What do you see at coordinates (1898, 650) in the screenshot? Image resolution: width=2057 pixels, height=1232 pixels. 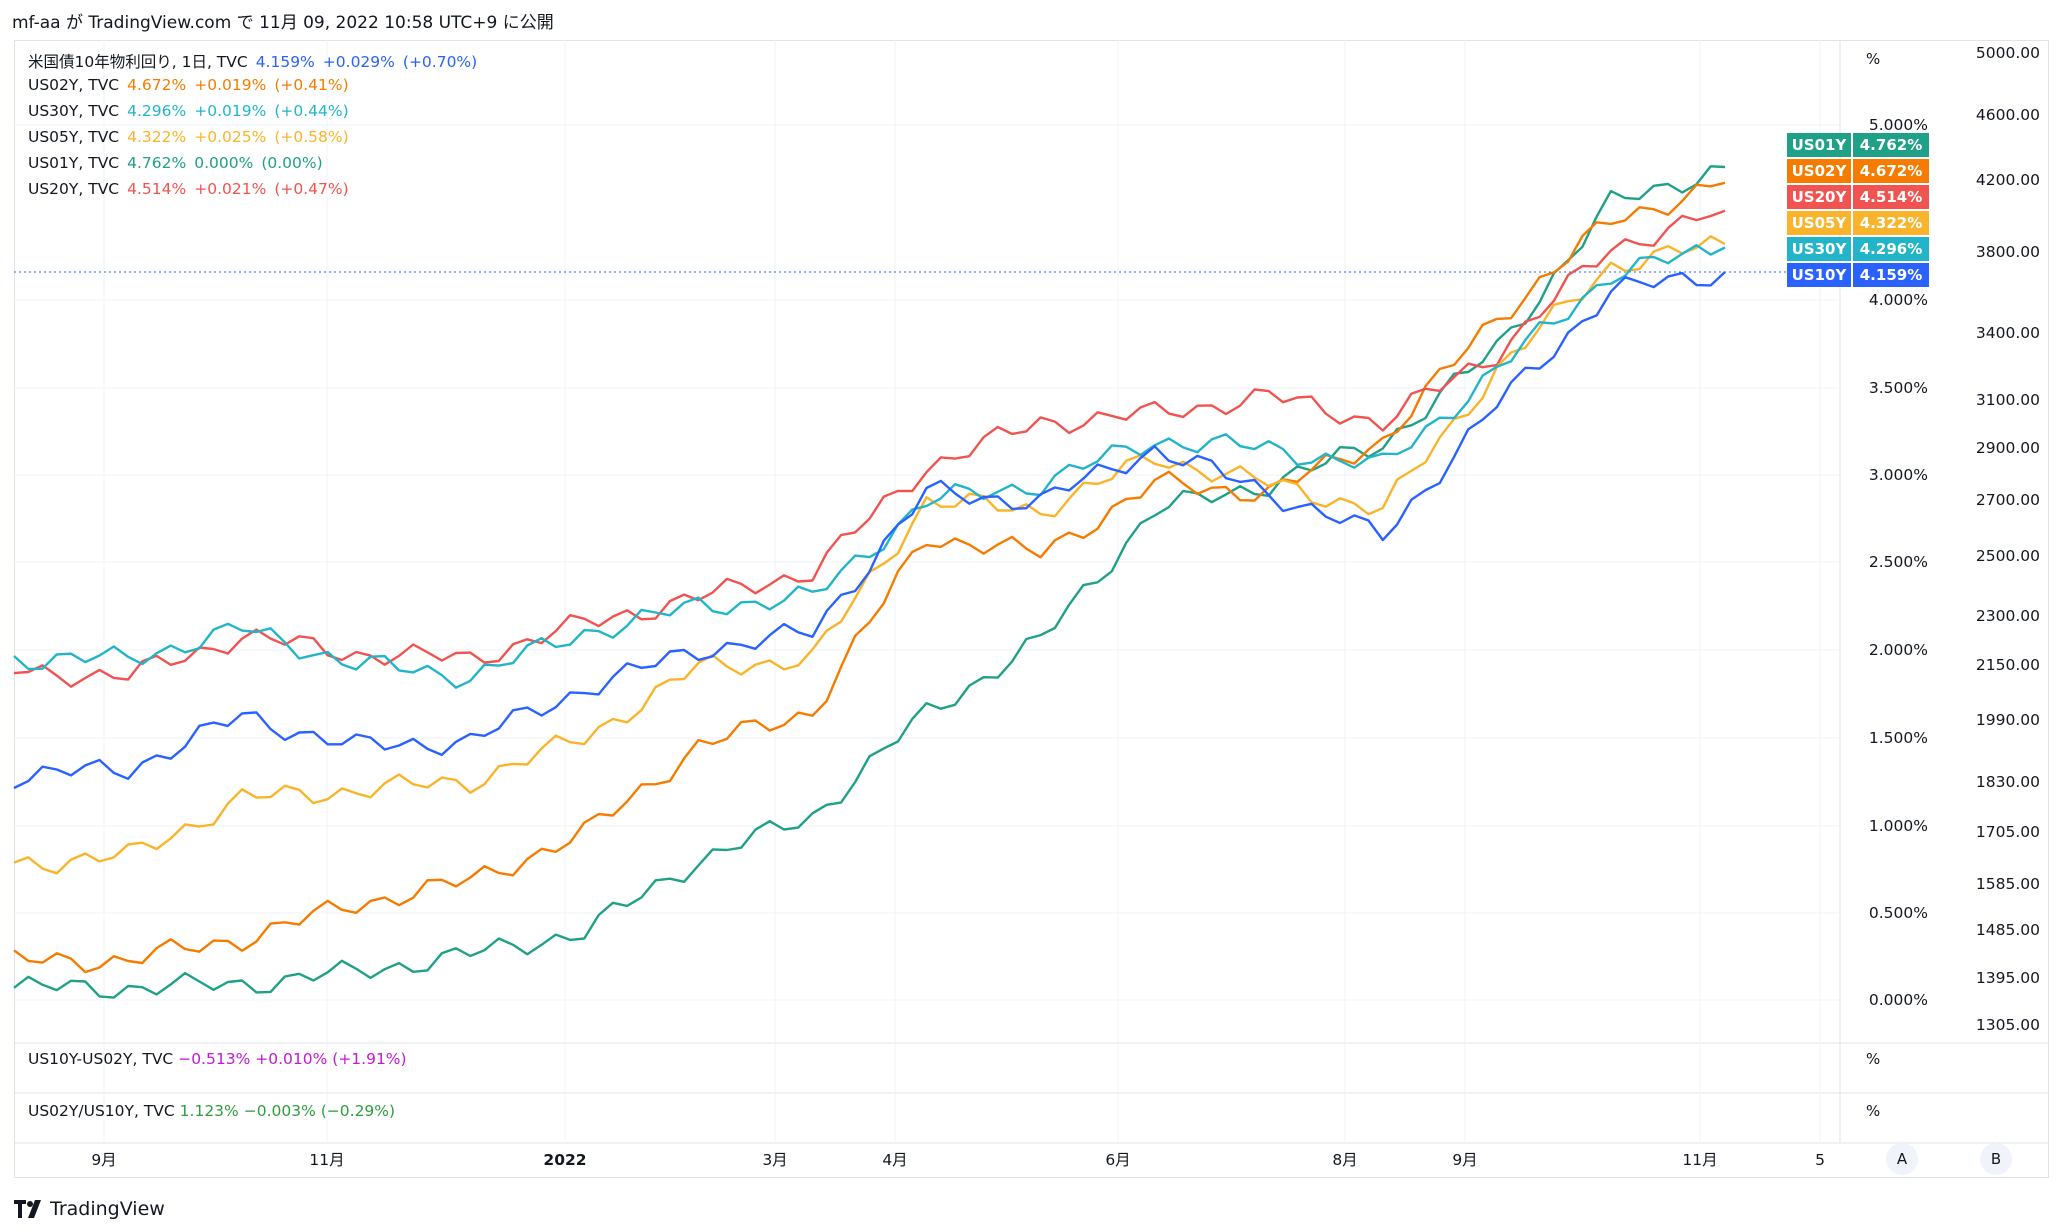 I see `pct-tick-label: 2.000%` at bounding box center [1898, 650].